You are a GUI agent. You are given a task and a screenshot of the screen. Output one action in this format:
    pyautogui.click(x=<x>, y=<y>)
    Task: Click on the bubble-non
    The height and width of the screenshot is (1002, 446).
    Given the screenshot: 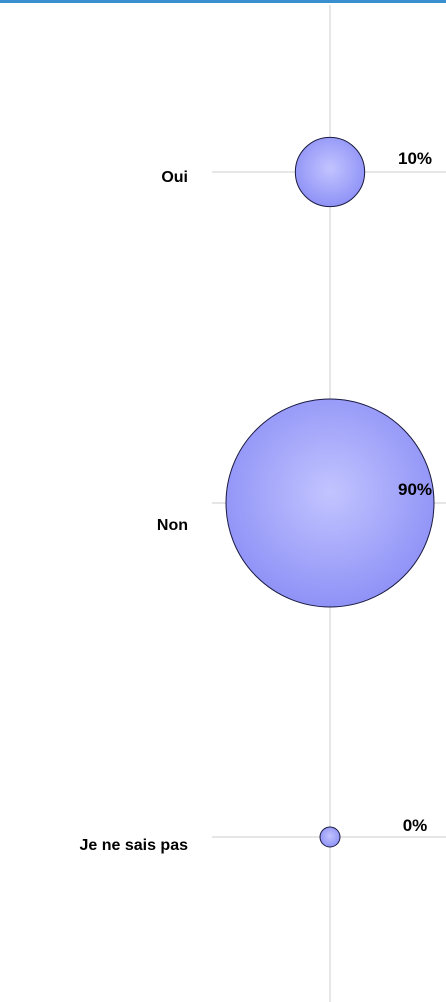 What is the action you would take?
    pyautogui.click(x=330, y=503)
    